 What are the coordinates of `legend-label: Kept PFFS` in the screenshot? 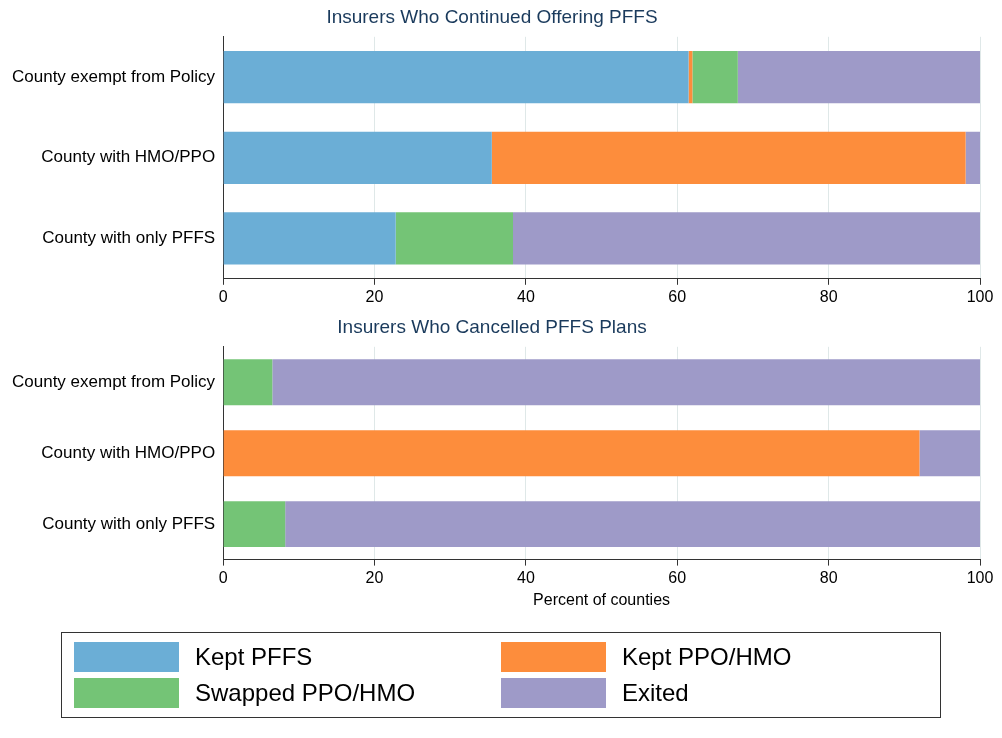 It's located at (254, 657).